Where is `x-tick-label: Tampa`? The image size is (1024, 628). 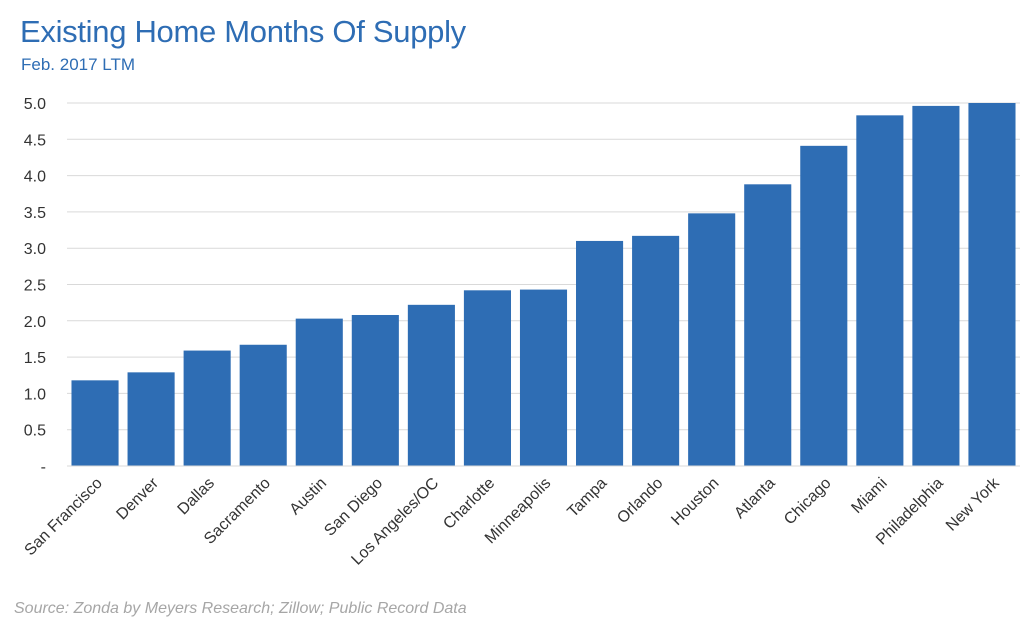
x-tick-label: Tampa is located at coordinates (587, 498).